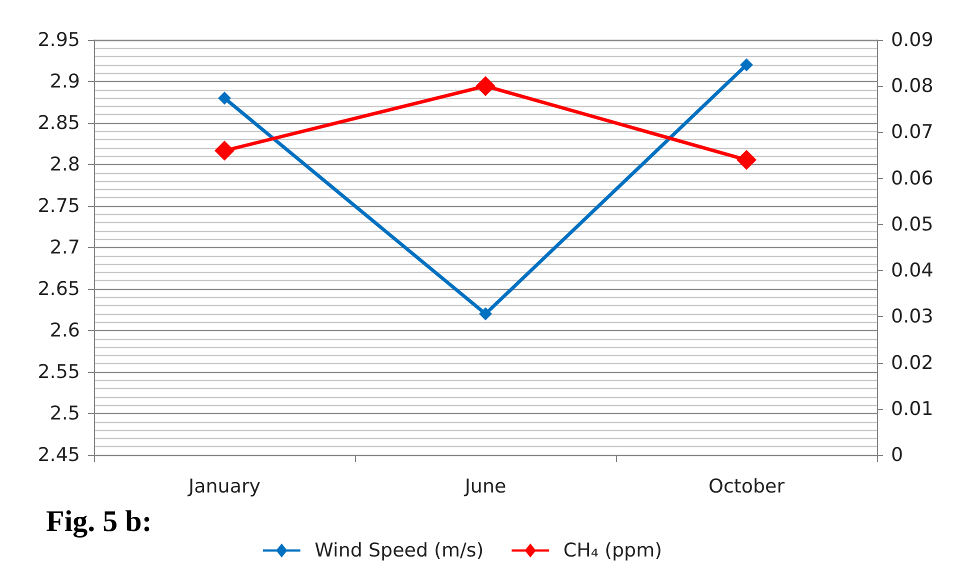 Image resolution: width=957 pixels, height=579 pixels. I want to click on y-tick-label: 2.7, so click(65, 247).